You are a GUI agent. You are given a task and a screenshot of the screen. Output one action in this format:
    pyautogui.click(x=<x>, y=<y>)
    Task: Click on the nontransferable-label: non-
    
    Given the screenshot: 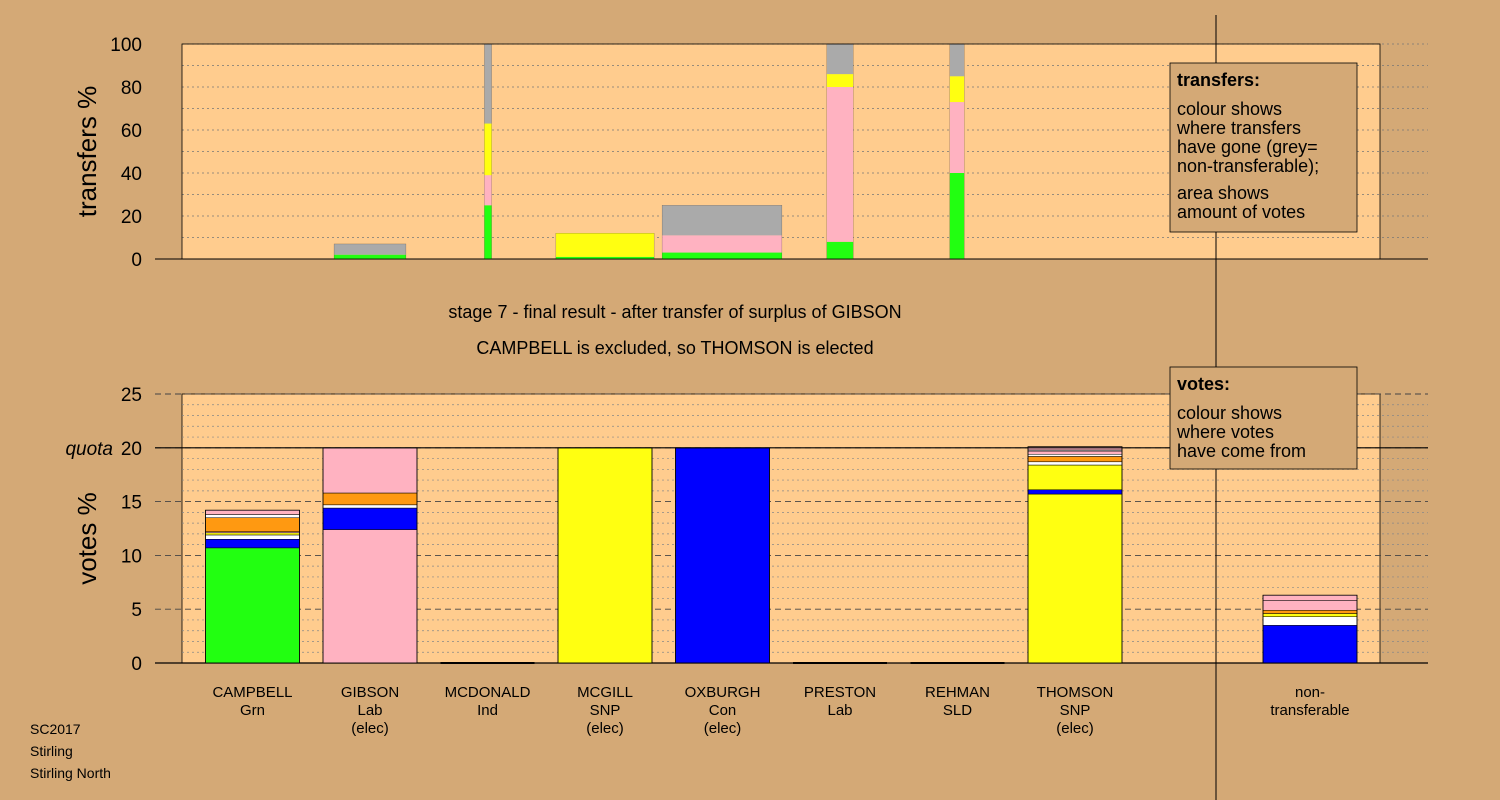 What is the action you would take?
    pyautogui.click(x=1310, y=692)
    